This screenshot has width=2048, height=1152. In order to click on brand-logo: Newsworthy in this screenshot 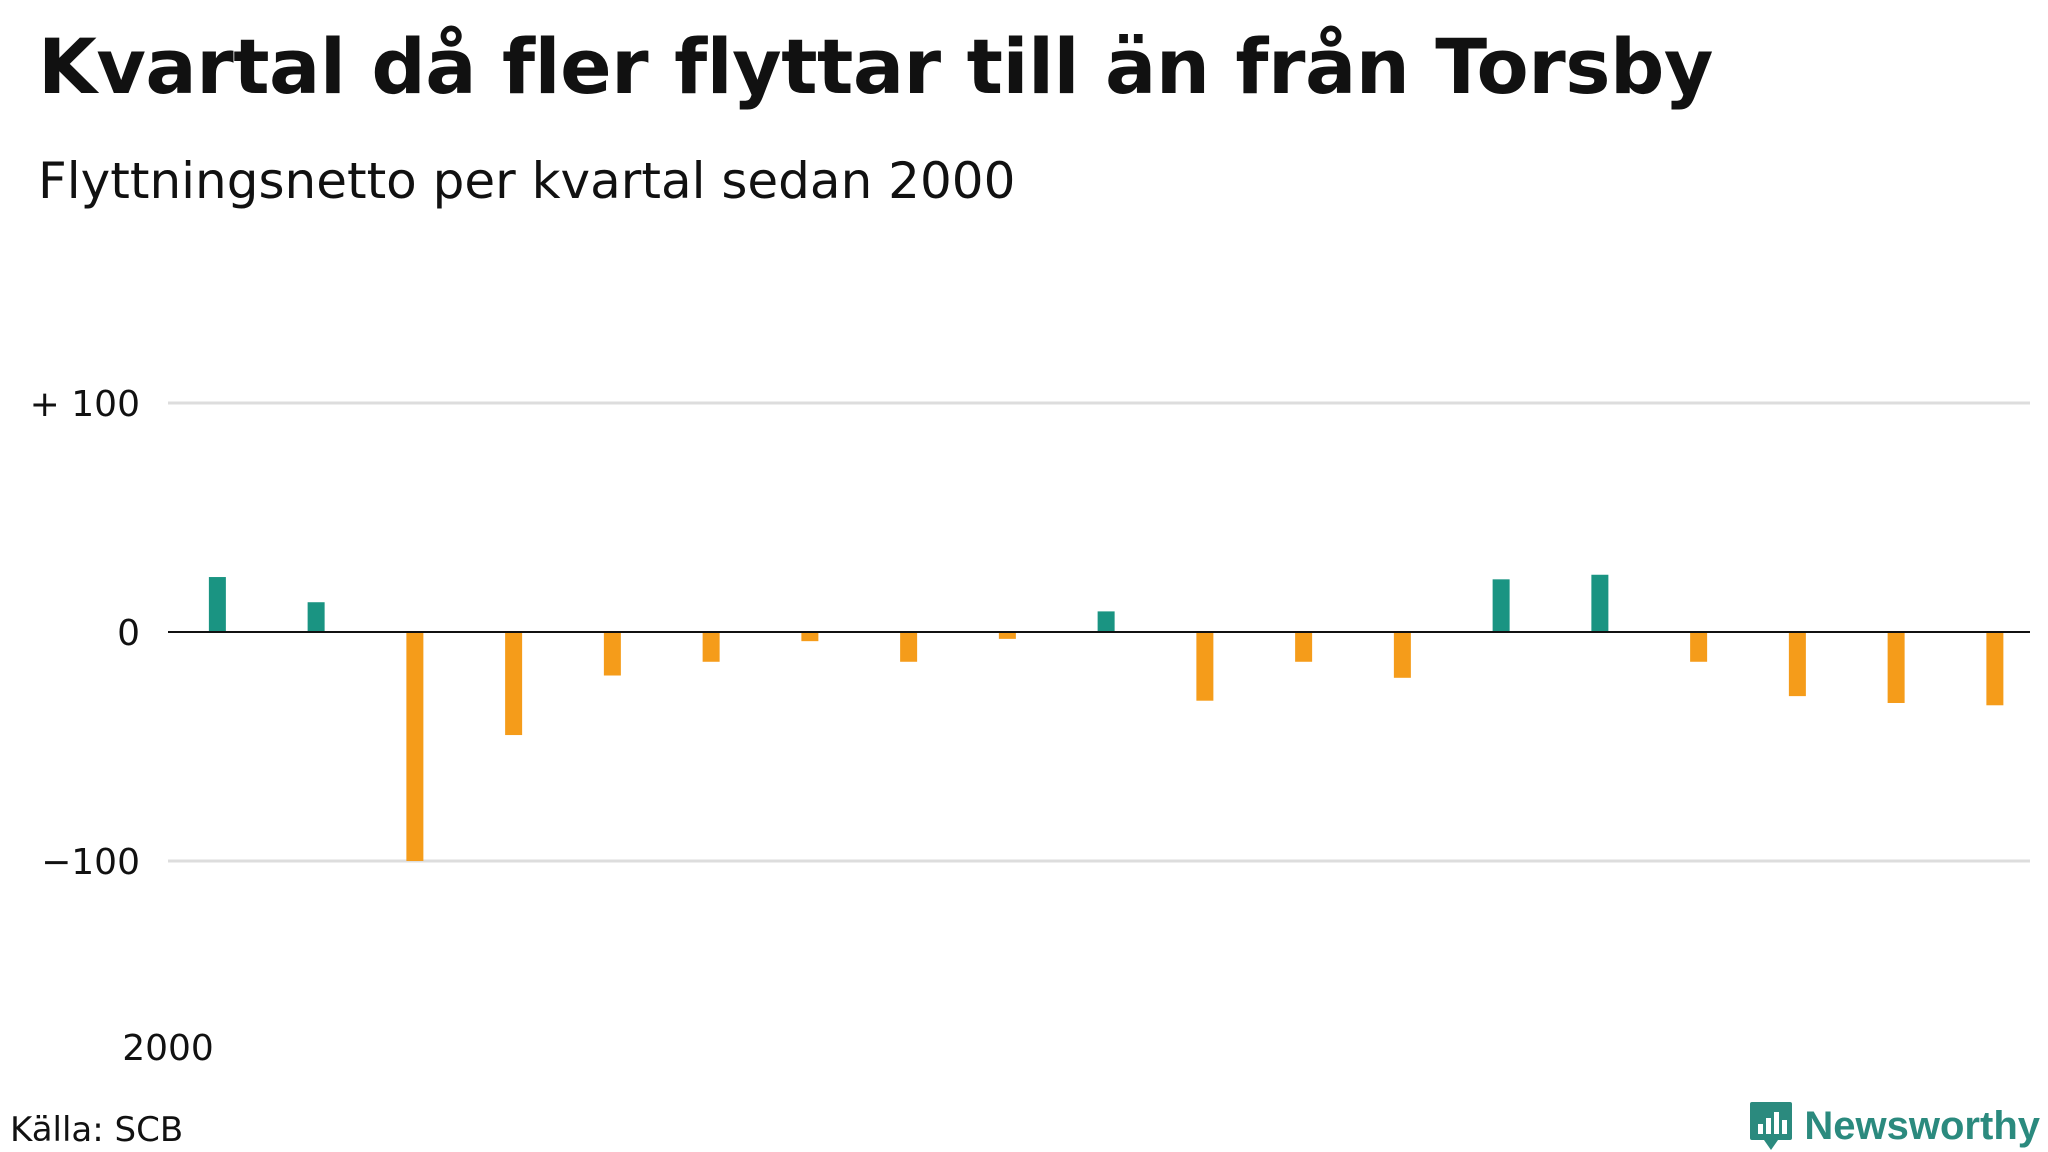, I will do `click(1894, 1126)`.